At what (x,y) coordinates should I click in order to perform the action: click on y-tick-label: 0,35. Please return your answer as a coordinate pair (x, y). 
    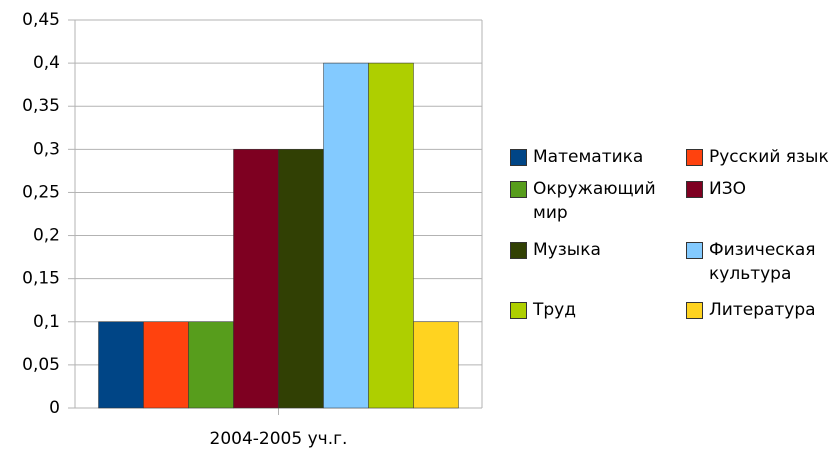
    Looking at the image, I should click on (41, 106).